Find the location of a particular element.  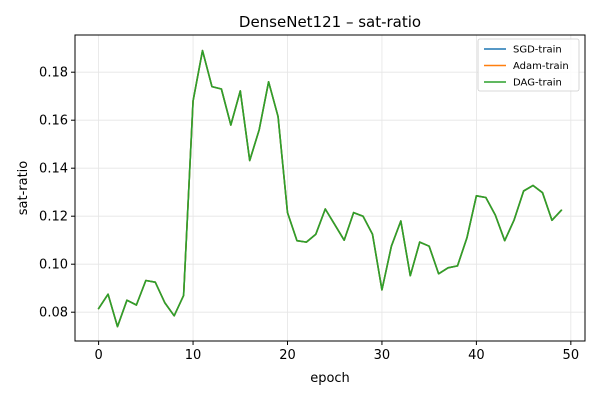

x-tick-label: 10 is located at coordinates (193, 355).